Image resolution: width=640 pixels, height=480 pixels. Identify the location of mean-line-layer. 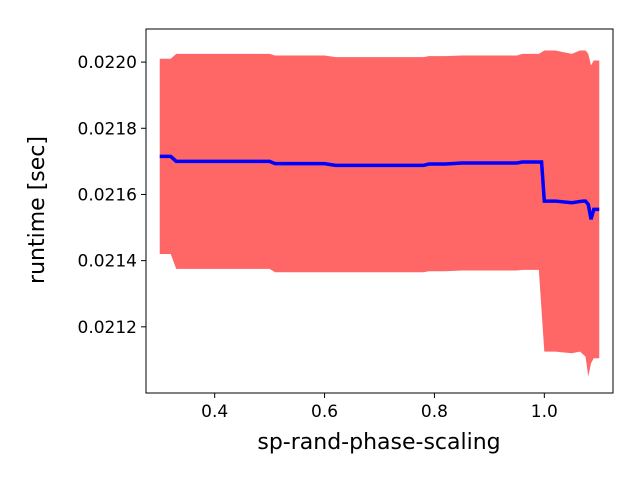
(379, 187).